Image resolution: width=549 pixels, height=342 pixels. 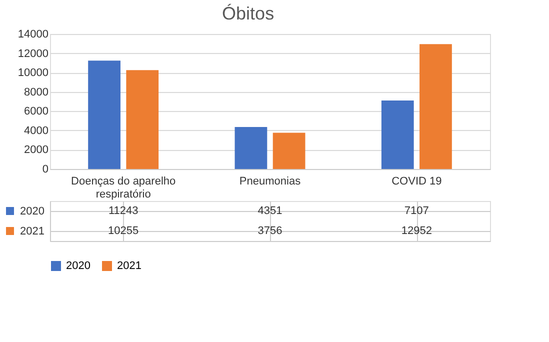 What do you see at coordinates (248, 14) in the screenshot?
I see `chart-title: Óbitos` at bounding box center [248, 14].